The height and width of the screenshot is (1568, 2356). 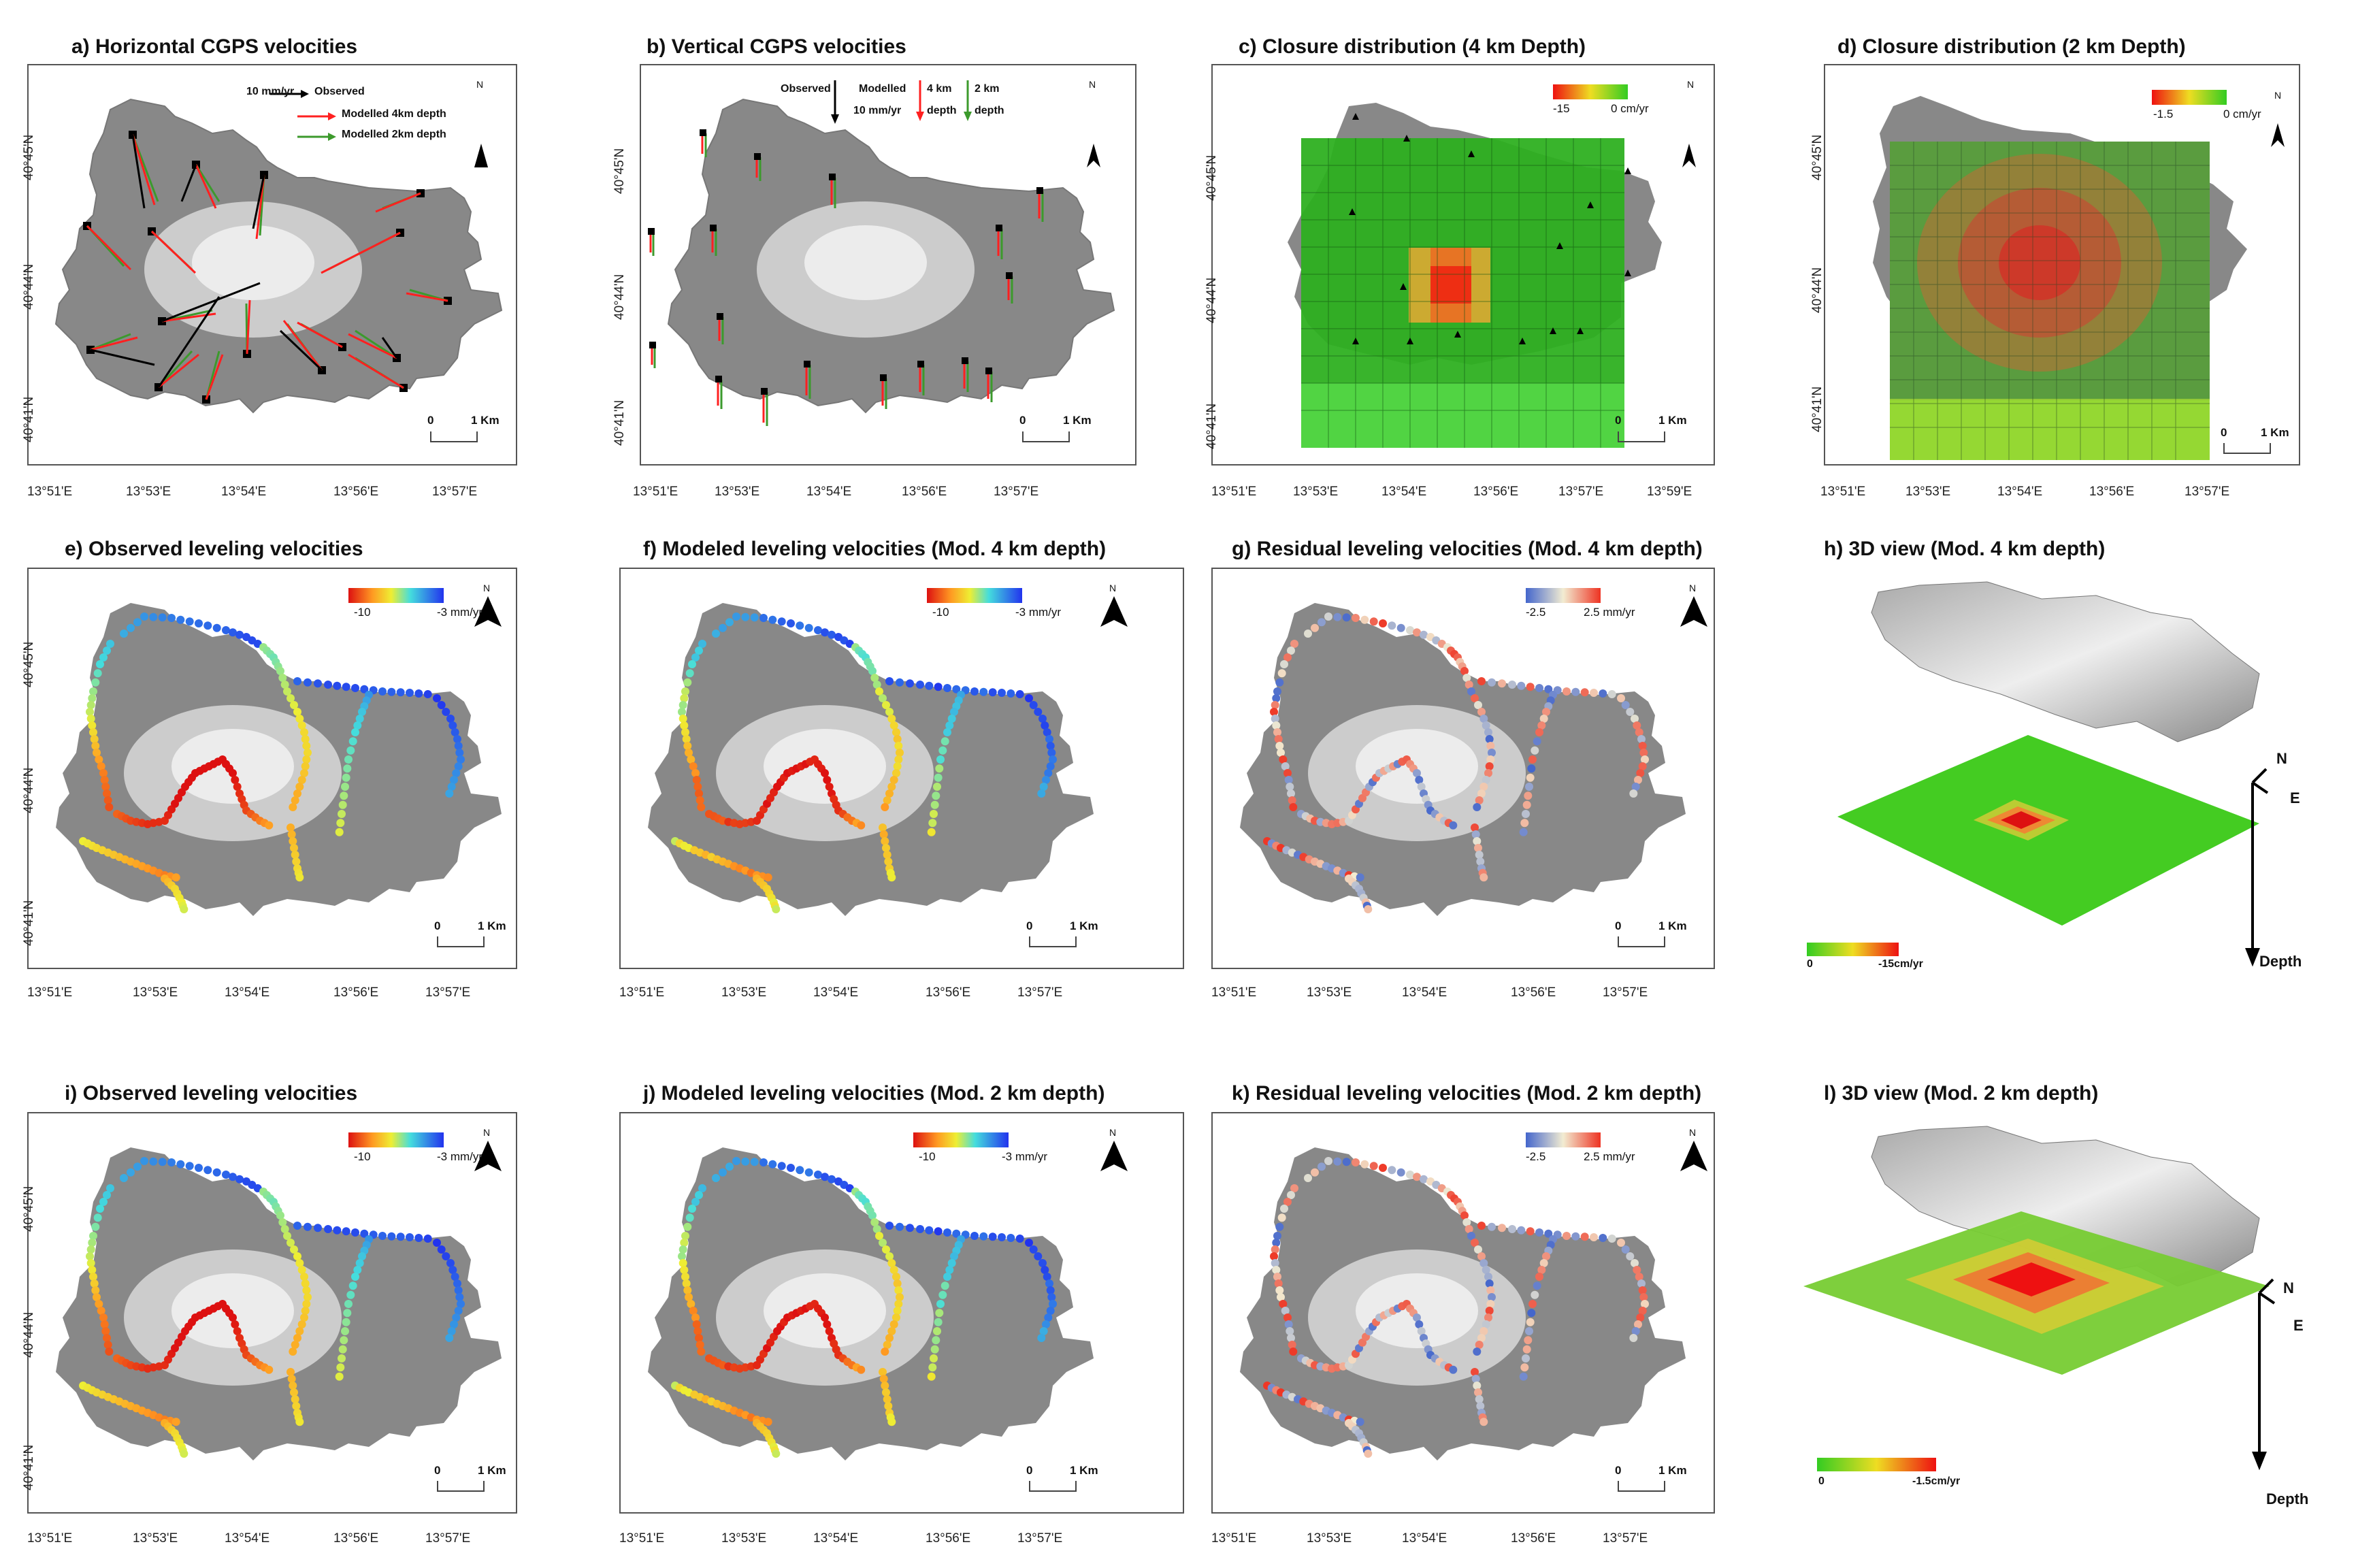 I want to click on colorbar, so click(x=1590, y=92).